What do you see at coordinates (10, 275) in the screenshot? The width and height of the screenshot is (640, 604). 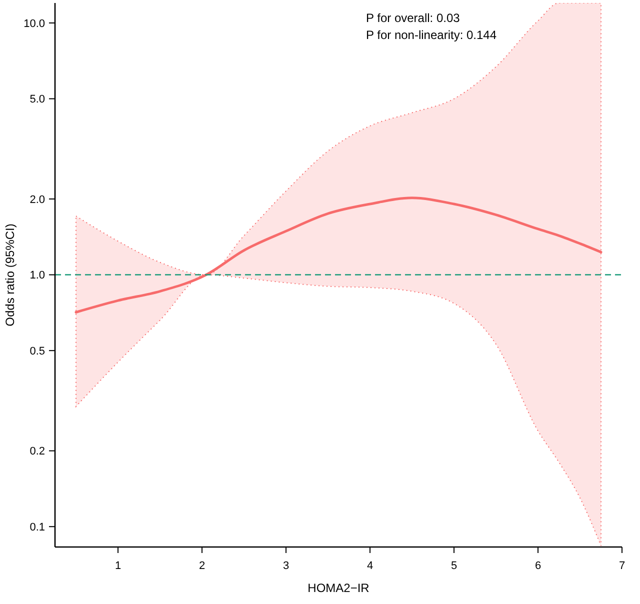 I see `y-axis-title: Odds ratio (95%CI)` at bounding box center [10, 275].